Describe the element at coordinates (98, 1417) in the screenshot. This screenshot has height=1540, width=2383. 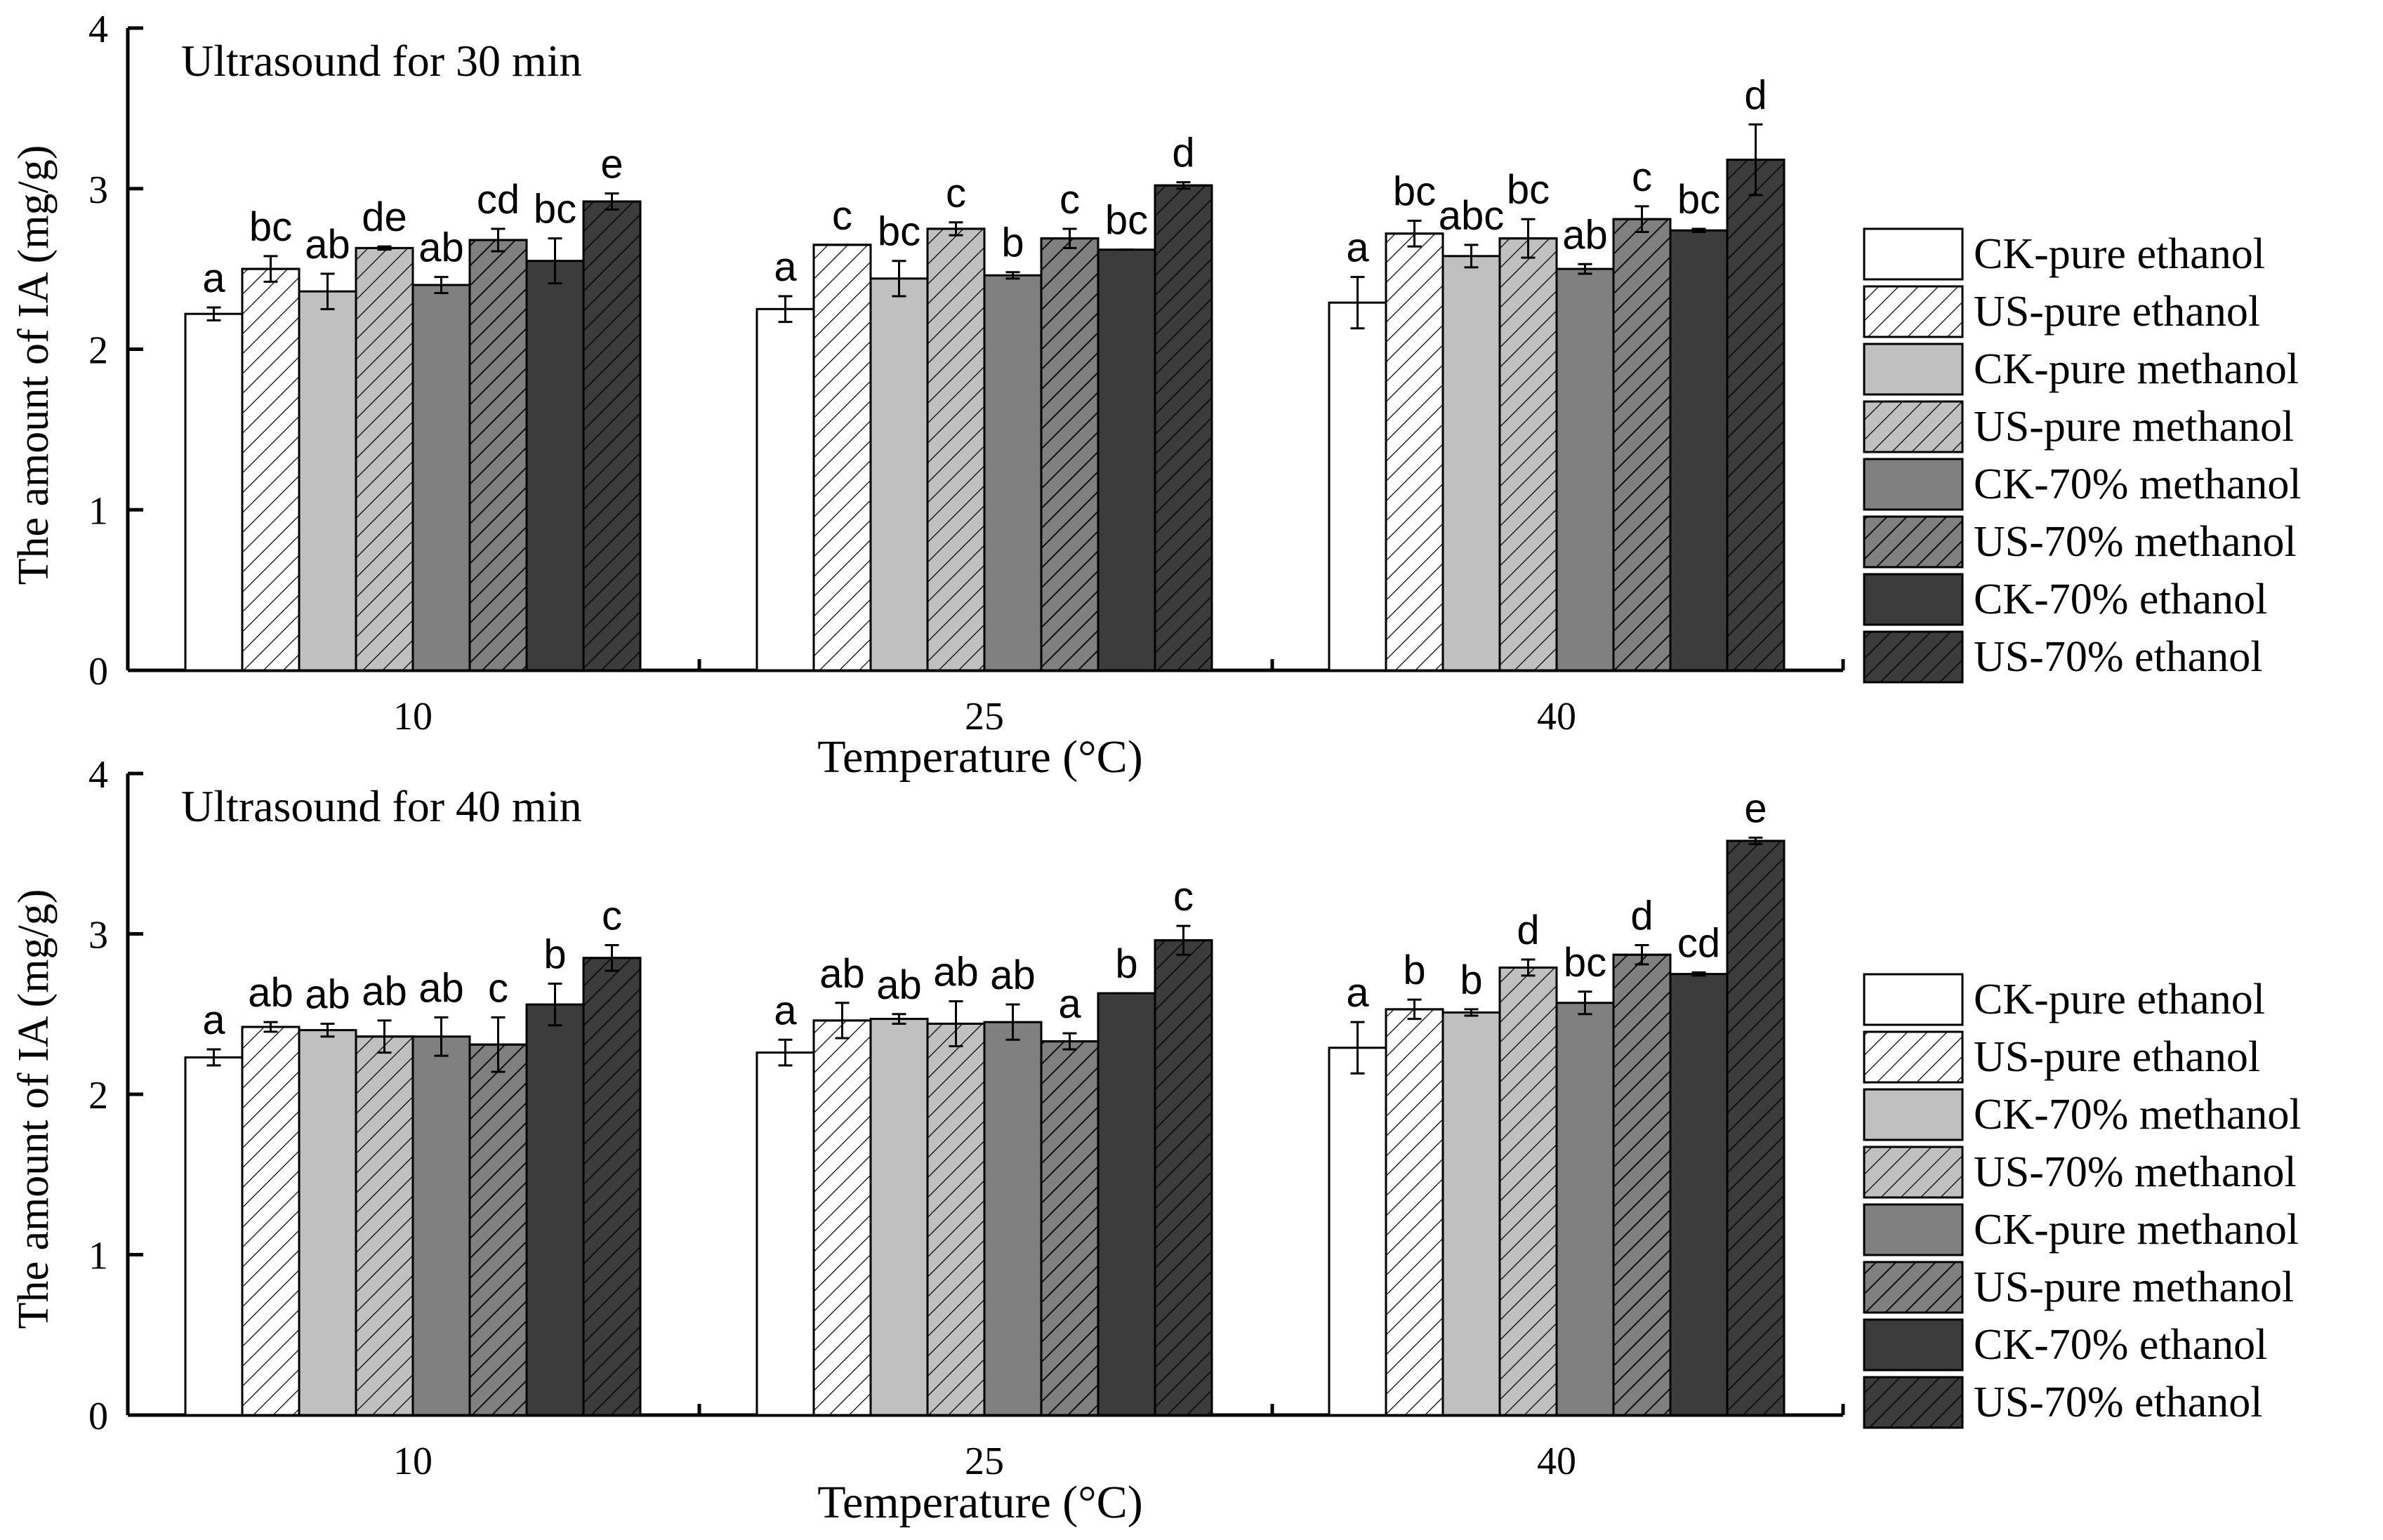
I see `y-tick-label: 0` at that location.